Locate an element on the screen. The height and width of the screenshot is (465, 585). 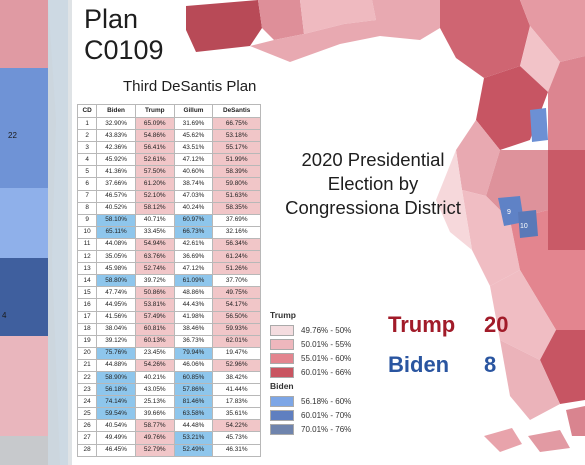
table-cell: 46.57% is located at coordinates (116, 196).